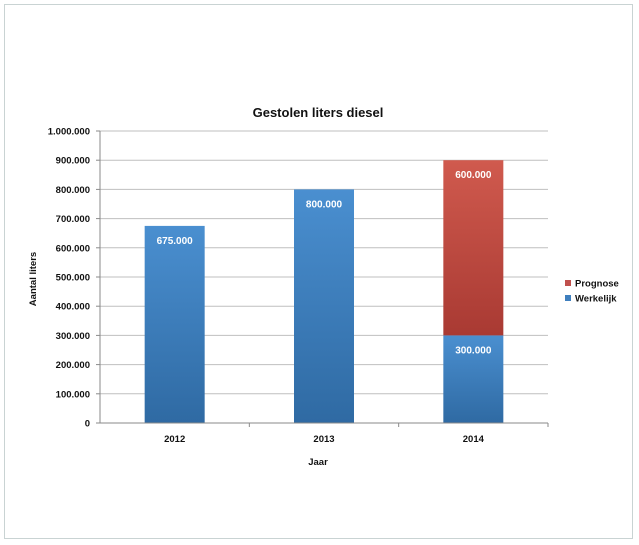 The height and width of the screenshot is (545, 639). Describe the element at coordinates (473, 379) in the screenshot. I see `bar-werkelijk-2014` at that location.